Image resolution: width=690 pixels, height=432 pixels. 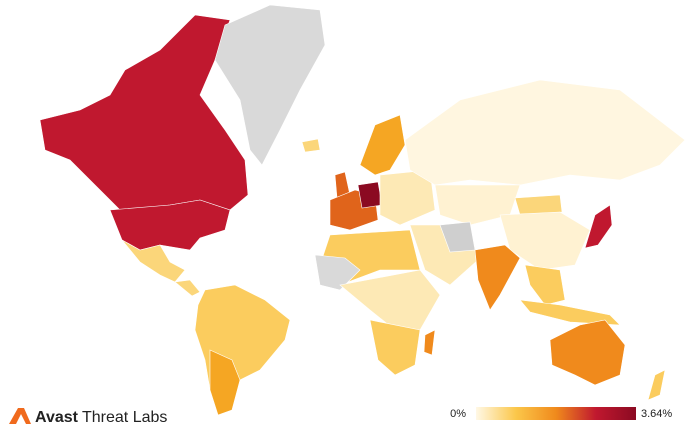 I want to click on madagascar, so click(x=429, y=342).